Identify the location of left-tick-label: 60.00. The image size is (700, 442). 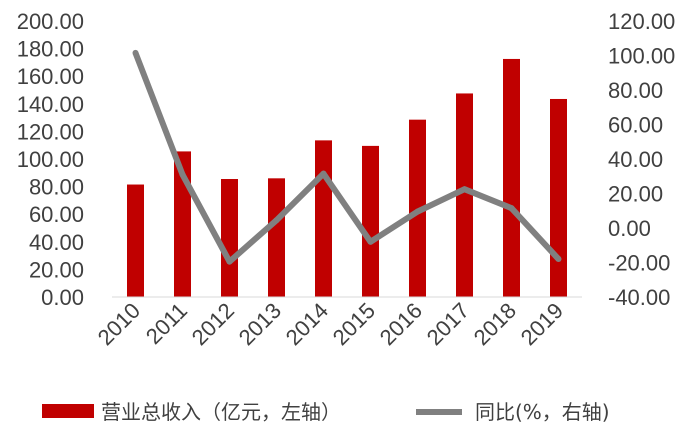
(56, 214).